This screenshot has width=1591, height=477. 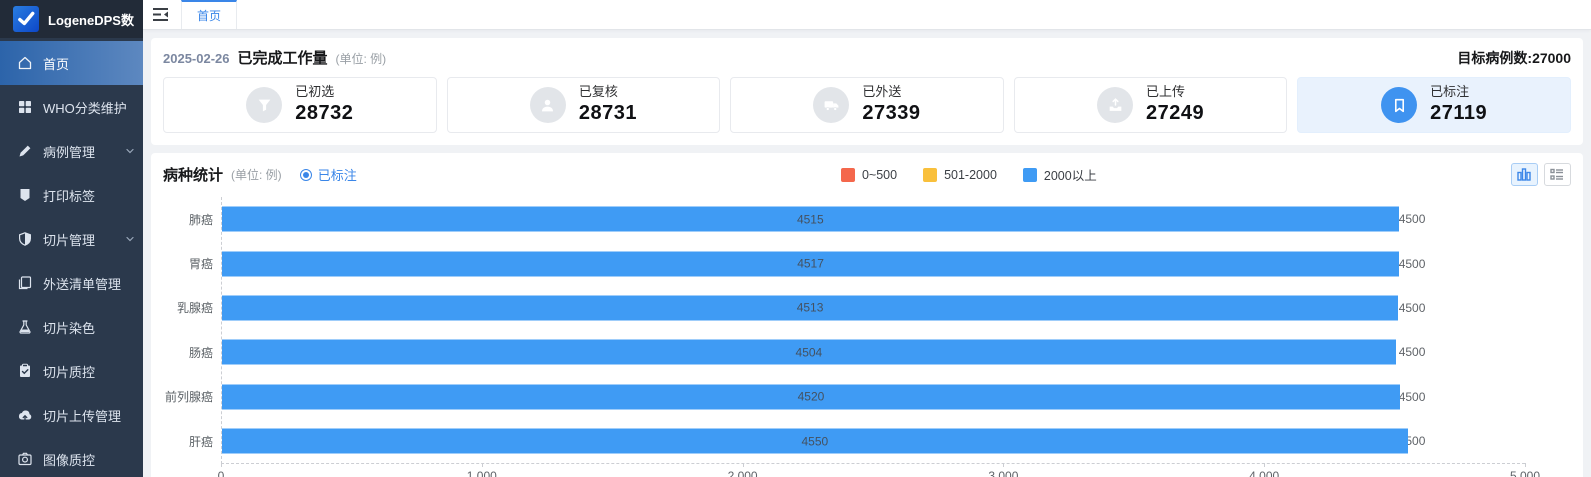 I want to click on workload-date: 2025-02-26, so click(x=196, y=58).